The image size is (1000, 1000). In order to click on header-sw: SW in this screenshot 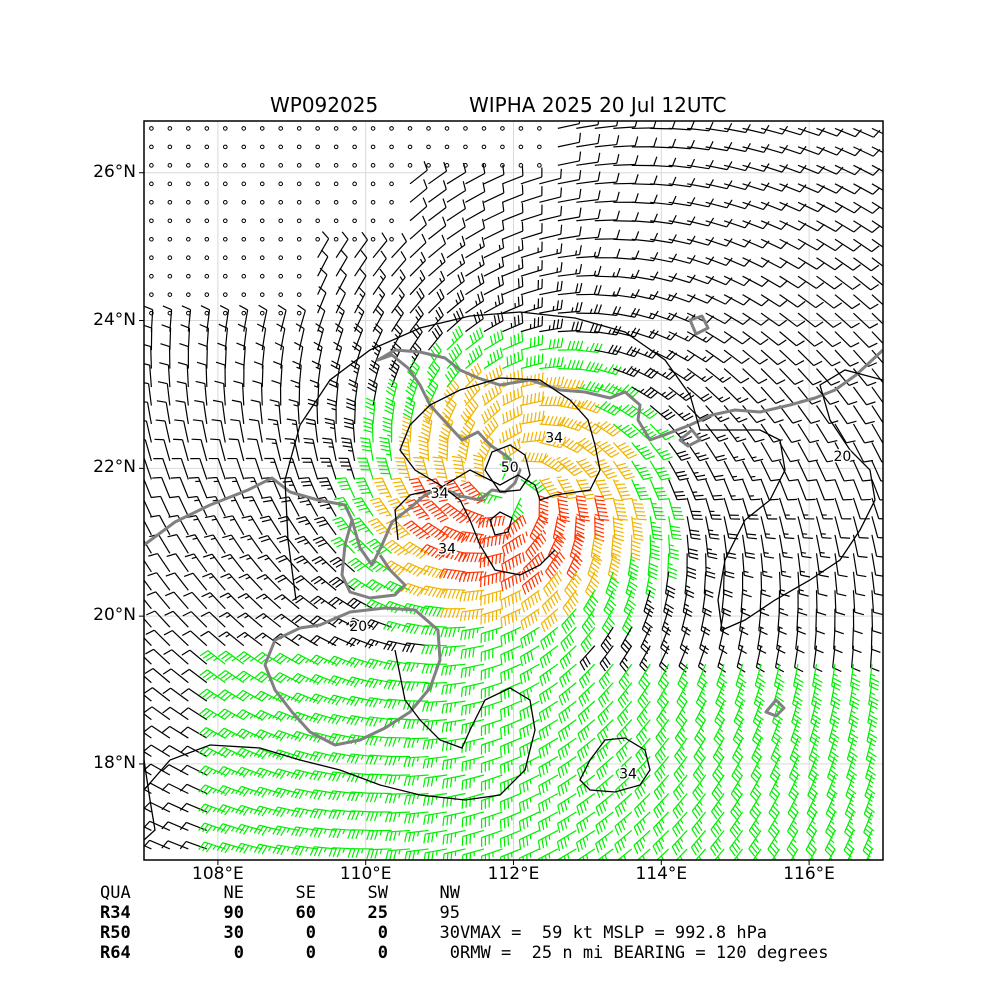, I will do `click(377, 893)`.